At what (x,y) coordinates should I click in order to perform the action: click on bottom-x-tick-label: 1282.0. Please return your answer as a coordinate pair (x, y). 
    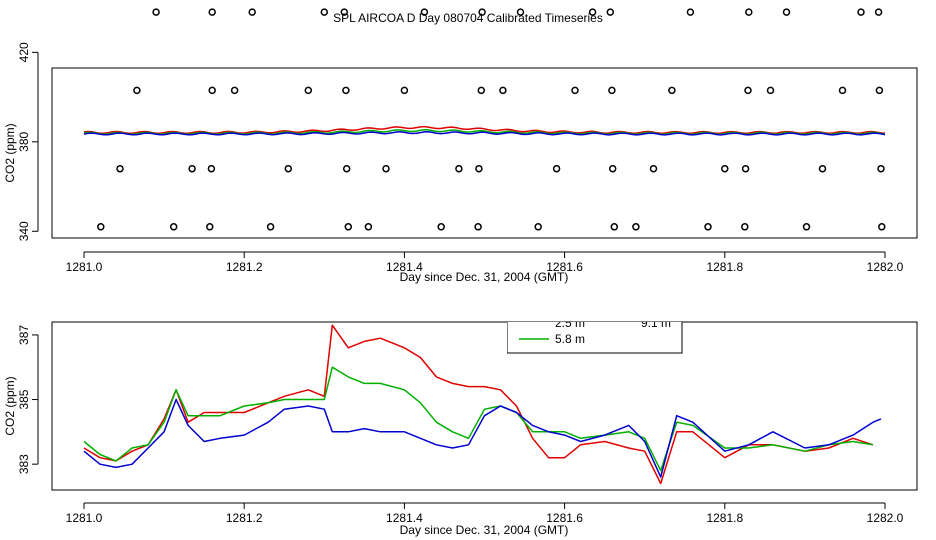
    Looking at the image, I should click on (885, 518).